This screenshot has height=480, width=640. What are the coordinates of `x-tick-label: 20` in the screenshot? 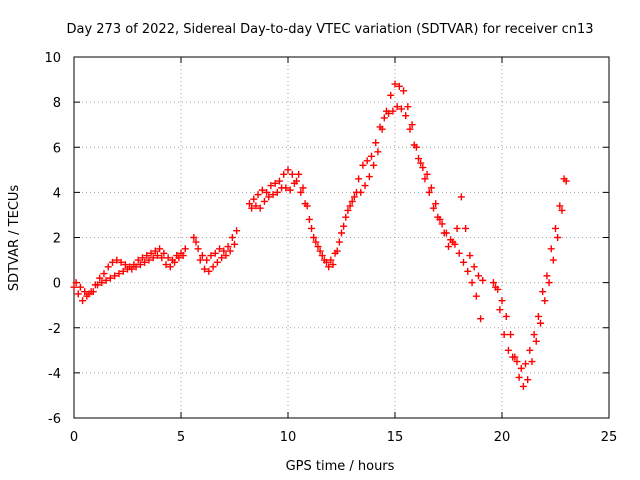 It's located at (502, 437).